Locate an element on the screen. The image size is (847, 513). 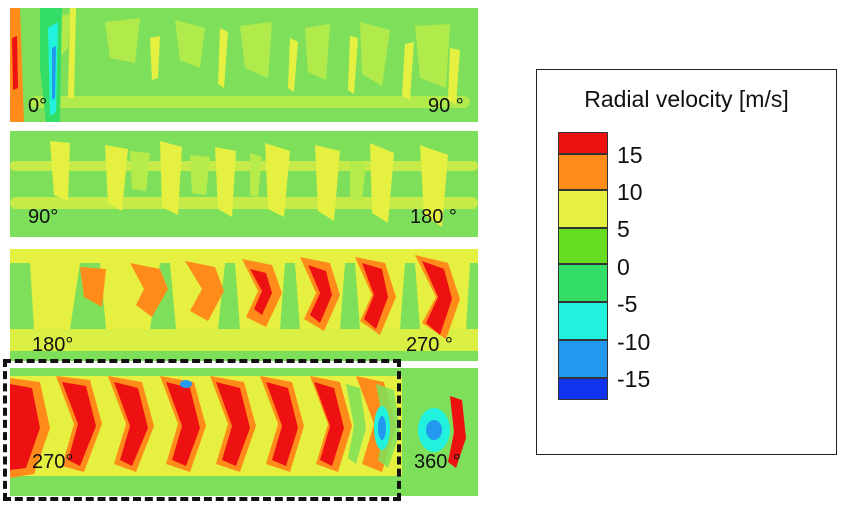
angle-label-end: 90 ° is located at coordinates (446, 106).